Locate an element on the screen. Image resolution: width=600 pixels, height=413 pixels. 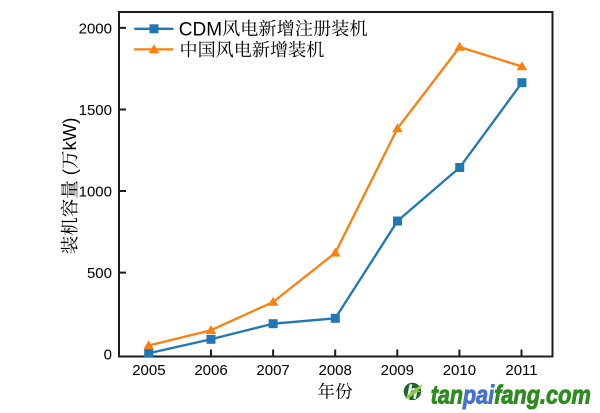
svg-text: 2009 is located at coordinates (397, 370).